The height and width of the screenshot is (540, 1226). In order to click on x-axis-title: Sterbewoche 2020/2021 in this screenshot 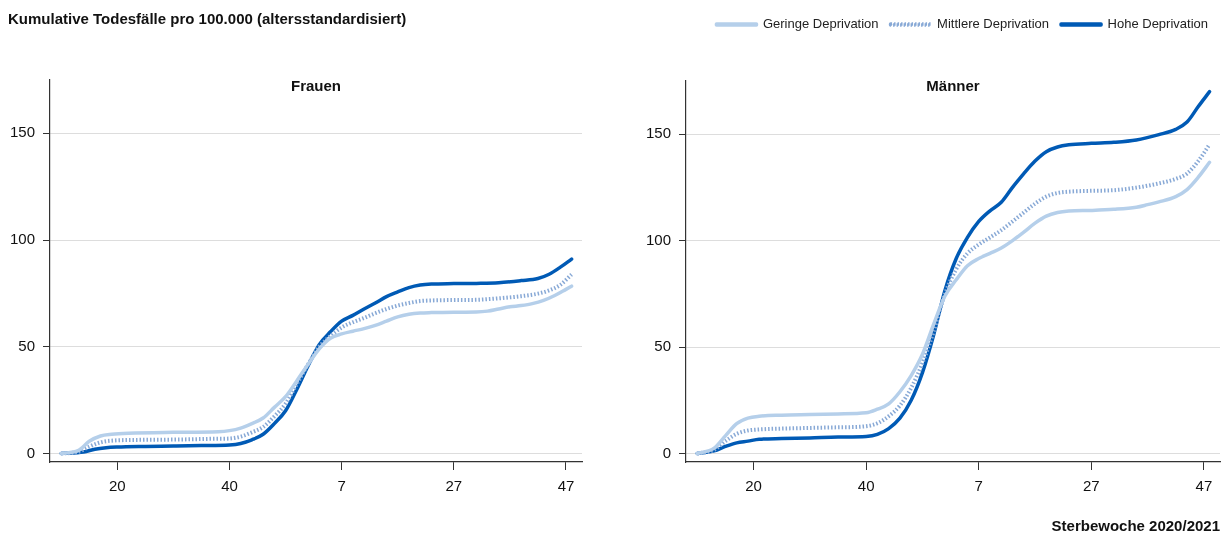, I will do `click(1135, 526)`.